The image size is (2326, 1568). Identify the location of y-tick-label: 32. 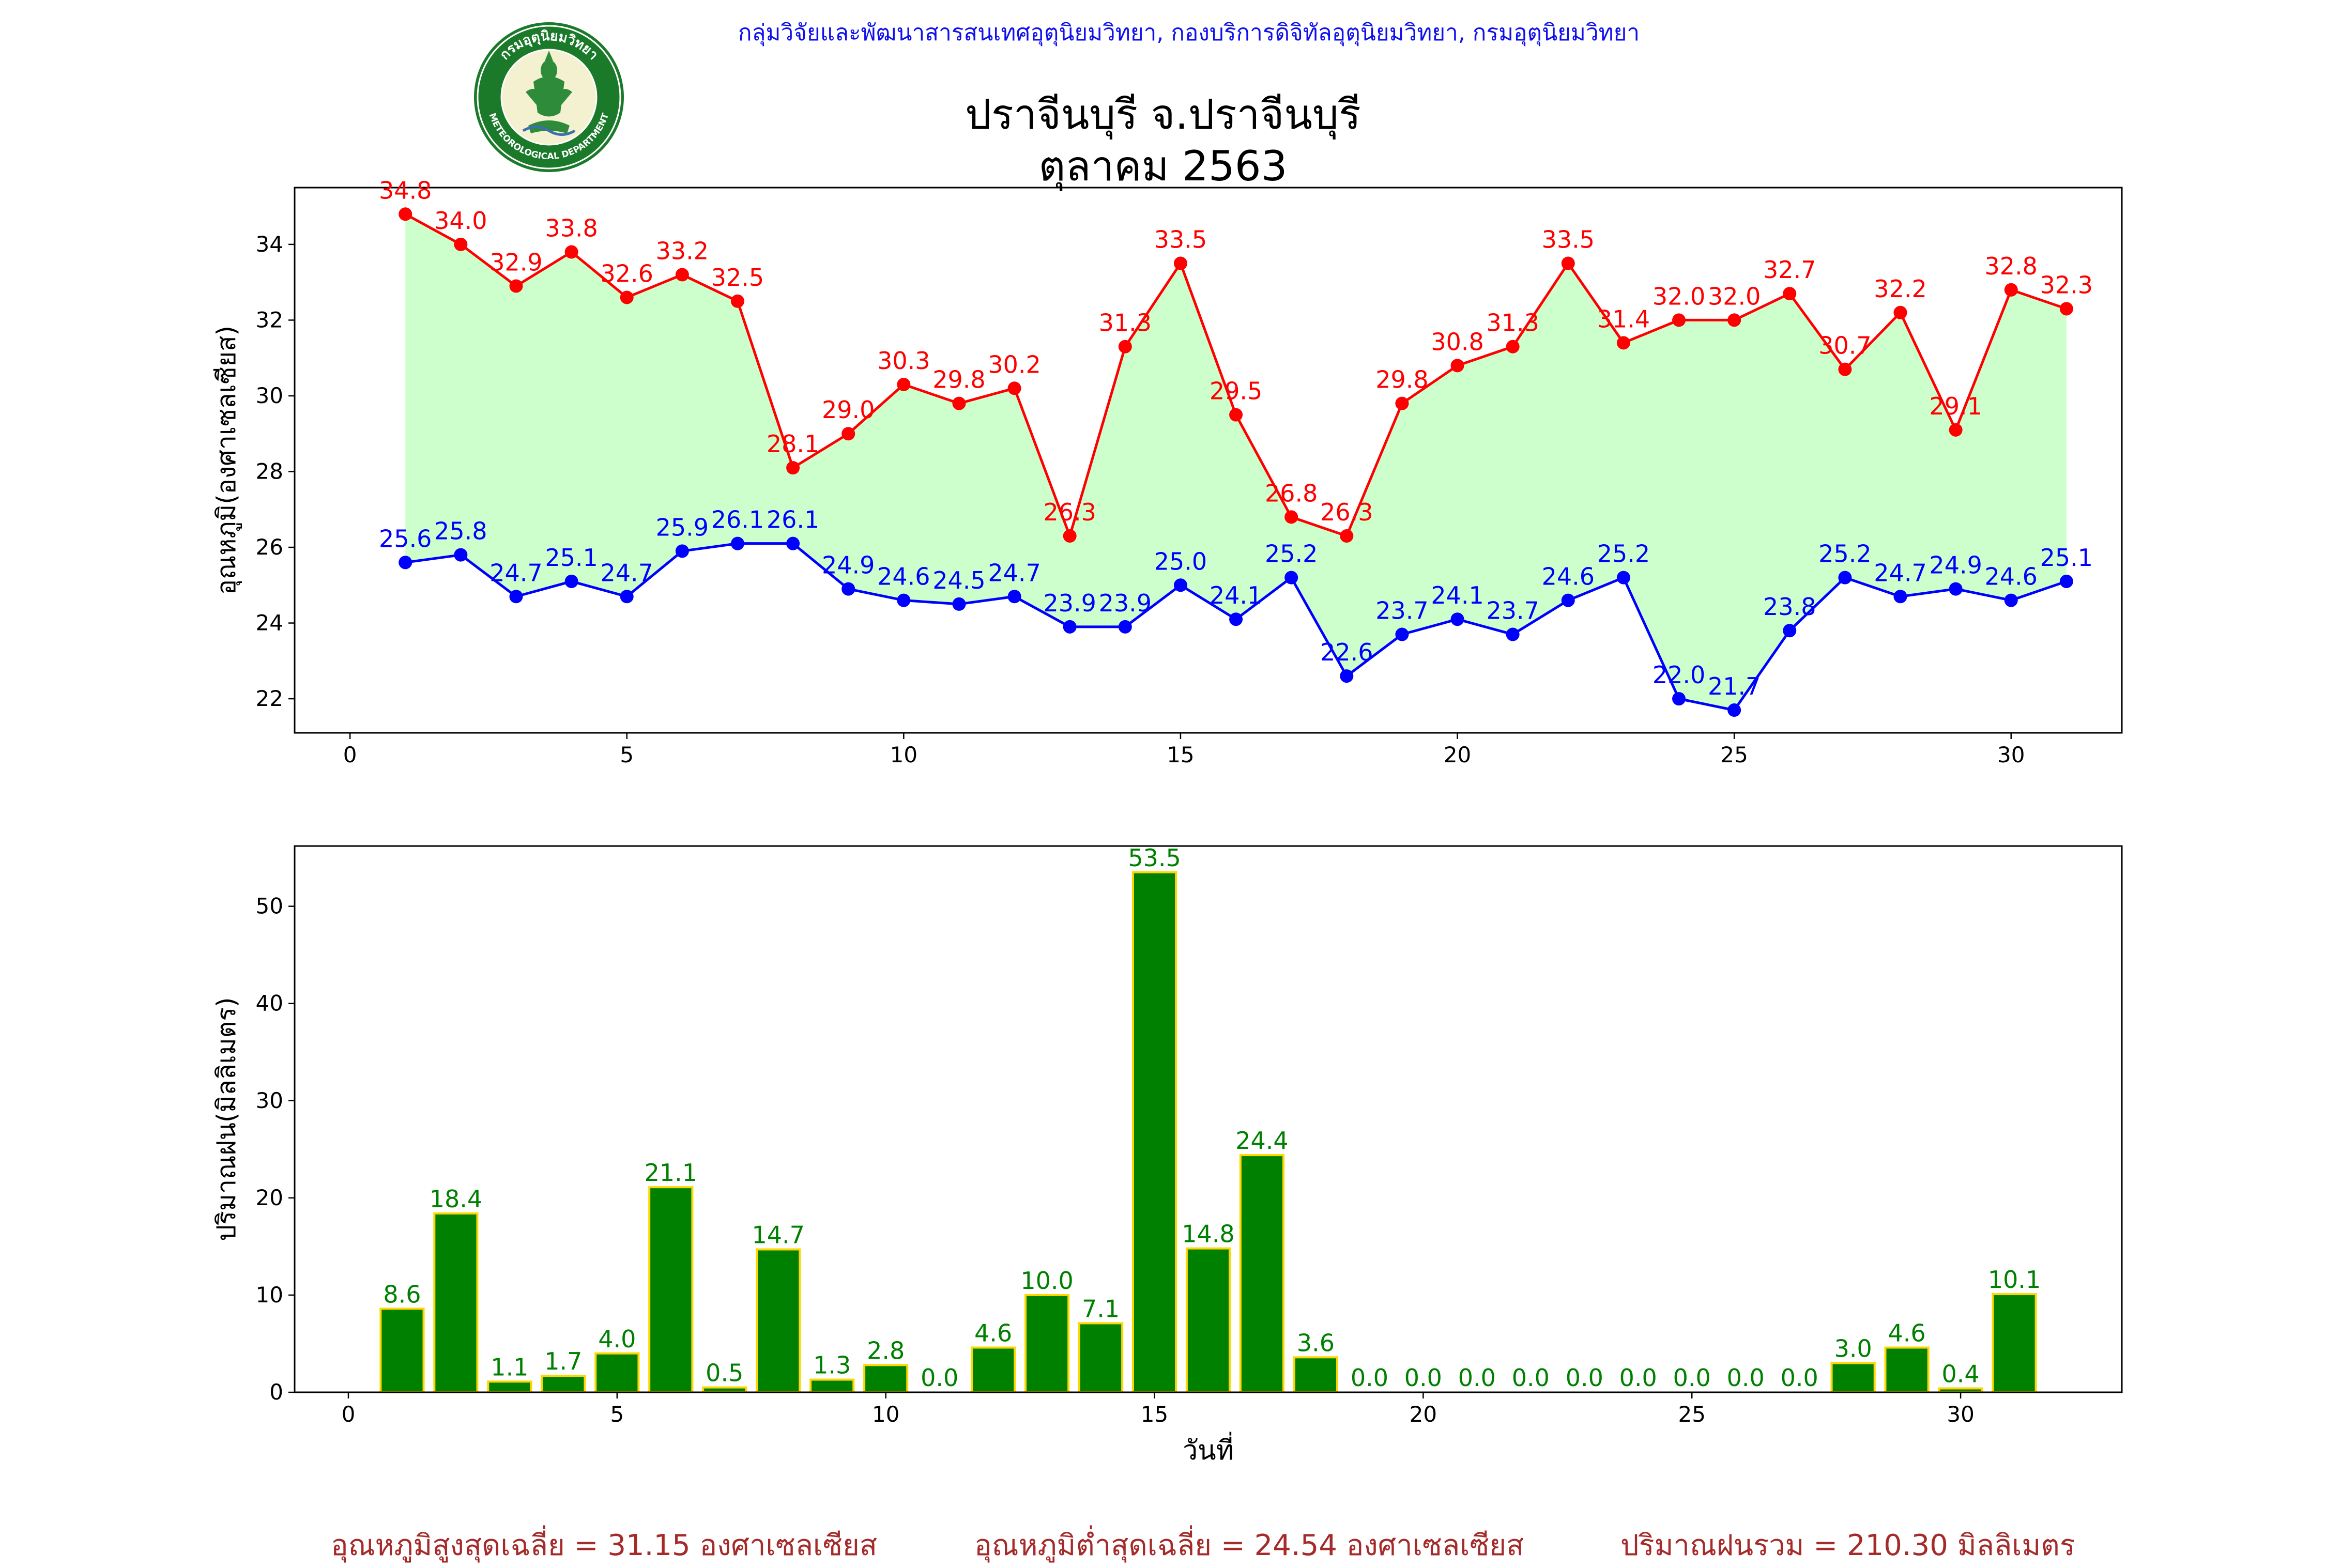
(269, 319).